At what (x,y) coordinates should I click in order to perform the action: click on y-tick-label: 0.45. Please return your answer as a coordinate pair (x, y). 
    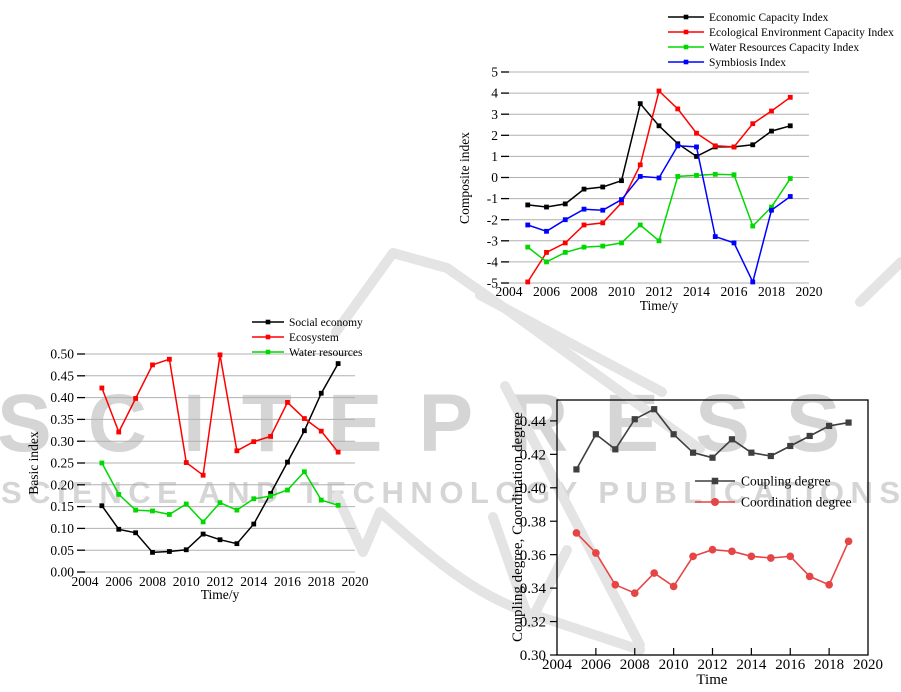
    Looking at the image, I should click on (62, 375).